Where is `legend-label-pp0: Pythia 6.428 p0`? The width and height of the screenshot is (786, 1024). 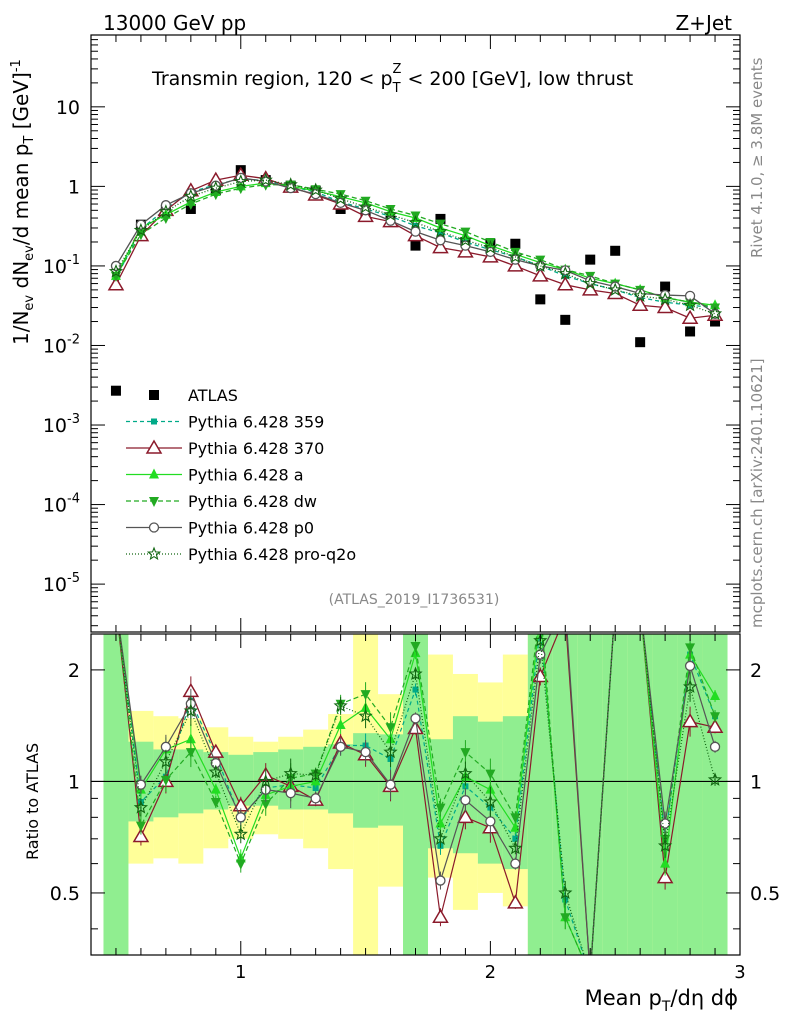
legend-label-pp0: Pythia 6.428 p0 is located at coordinates (251, 528).